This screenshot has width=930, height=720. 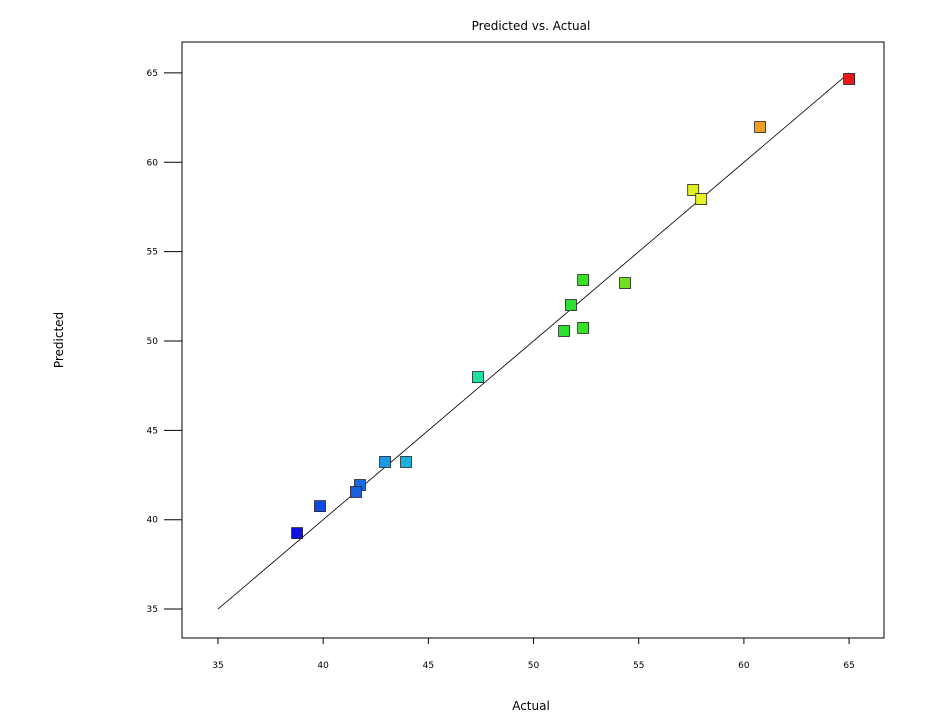 What do you see at coordinates (152, 431) in the screenshot?
I see `y-tick-label: 45` at bounding box center [152, 431].